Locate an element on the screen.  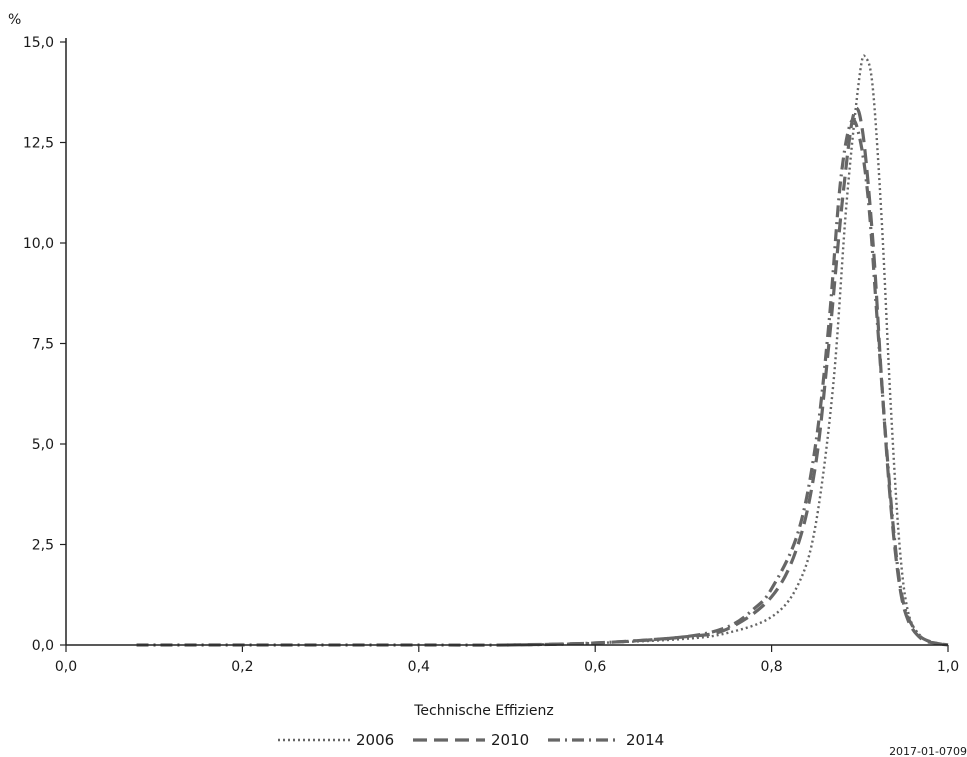
x-tick-label: 0,6 is located at coordinates (595, 667).